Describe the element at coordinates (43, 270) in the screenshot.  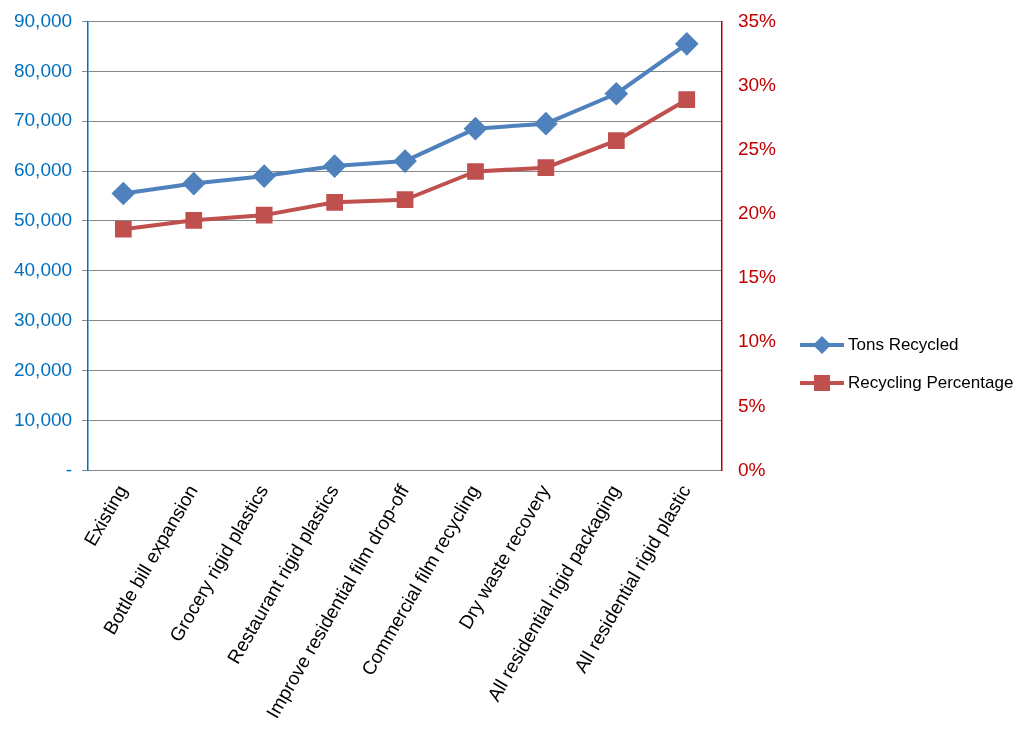
I see `y-tick-label: 40,000` at that location.